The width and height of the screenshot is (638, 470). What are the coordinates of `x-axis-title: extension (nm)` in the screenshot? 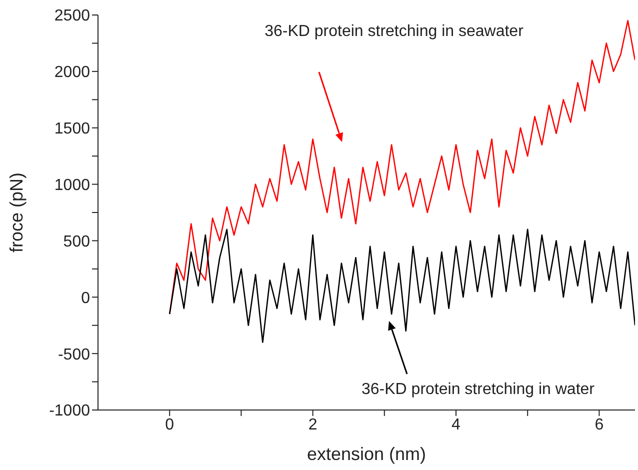 It's located at (366, 454).